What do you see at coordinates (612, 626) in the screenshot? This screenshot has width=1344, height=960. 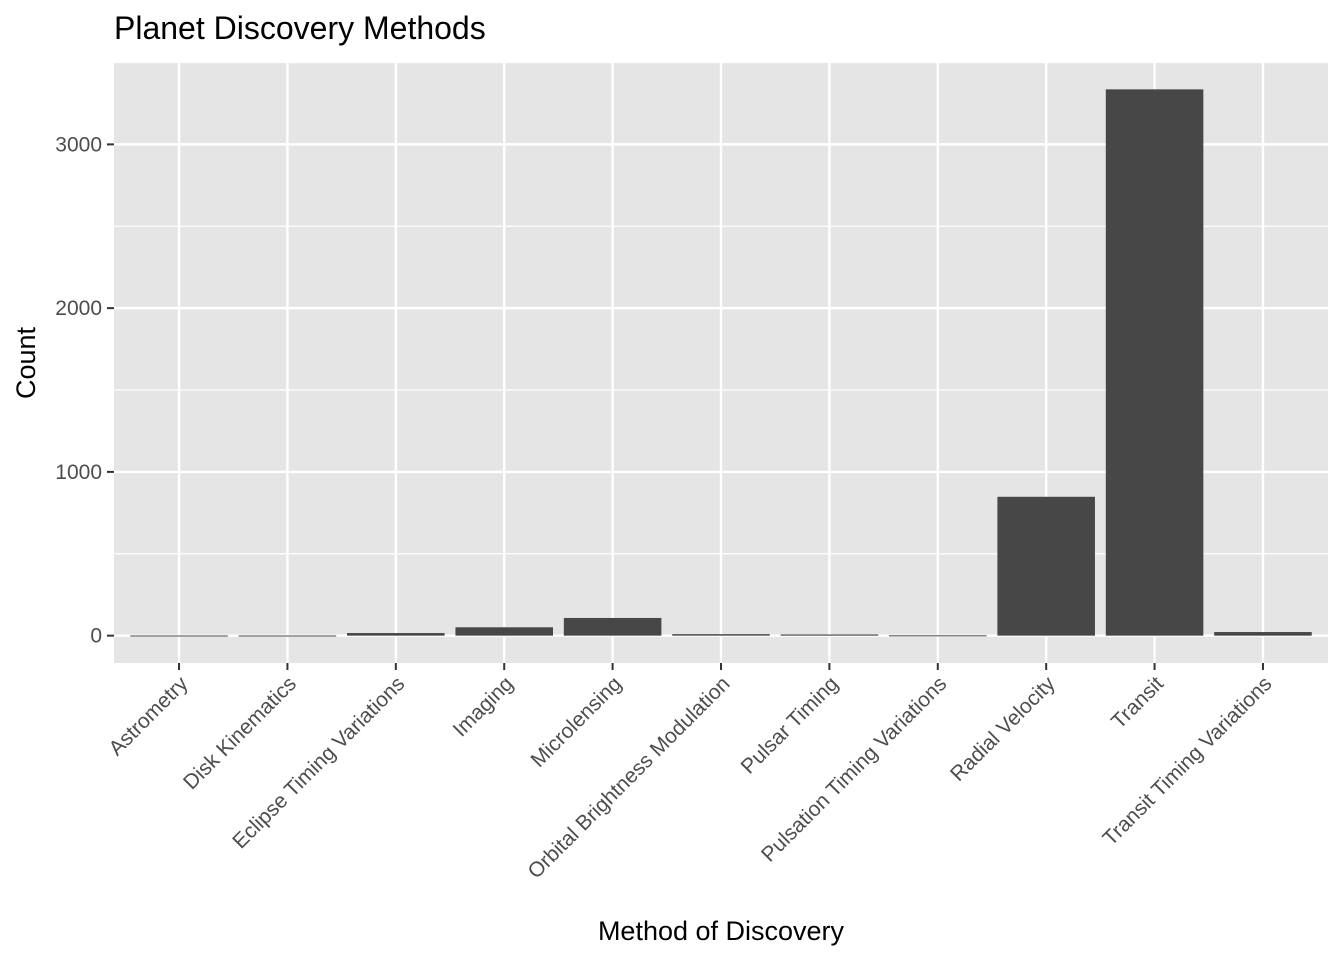 I see `bar-microlensing` at bounding box center [612, 626].